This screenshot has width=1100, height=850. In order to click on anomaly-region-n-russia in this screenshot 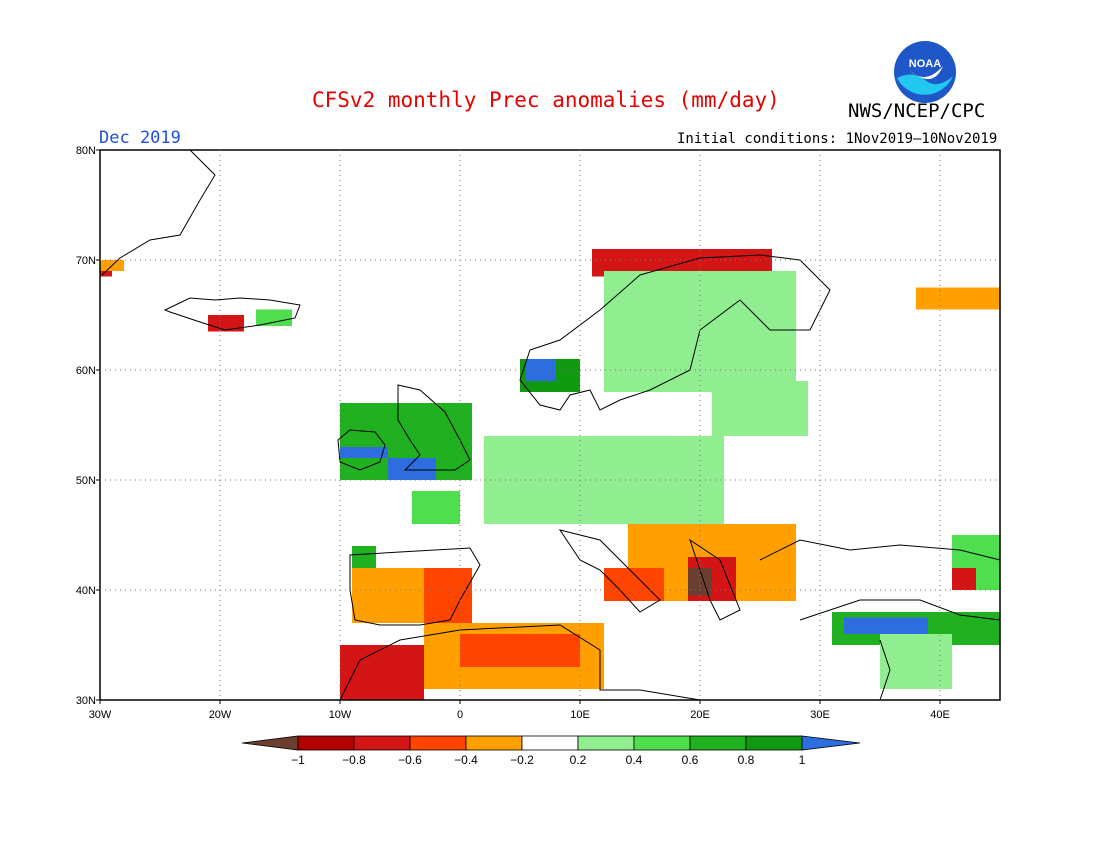, I will do `click(958, 298)`.